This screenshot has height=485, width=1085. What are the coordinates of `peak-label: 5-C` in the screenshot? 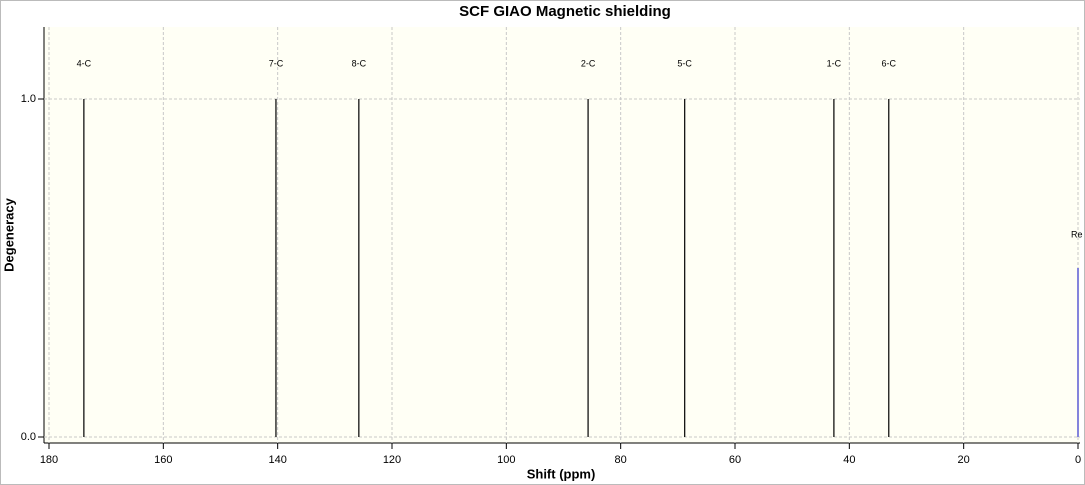 It's located at (684, 63).